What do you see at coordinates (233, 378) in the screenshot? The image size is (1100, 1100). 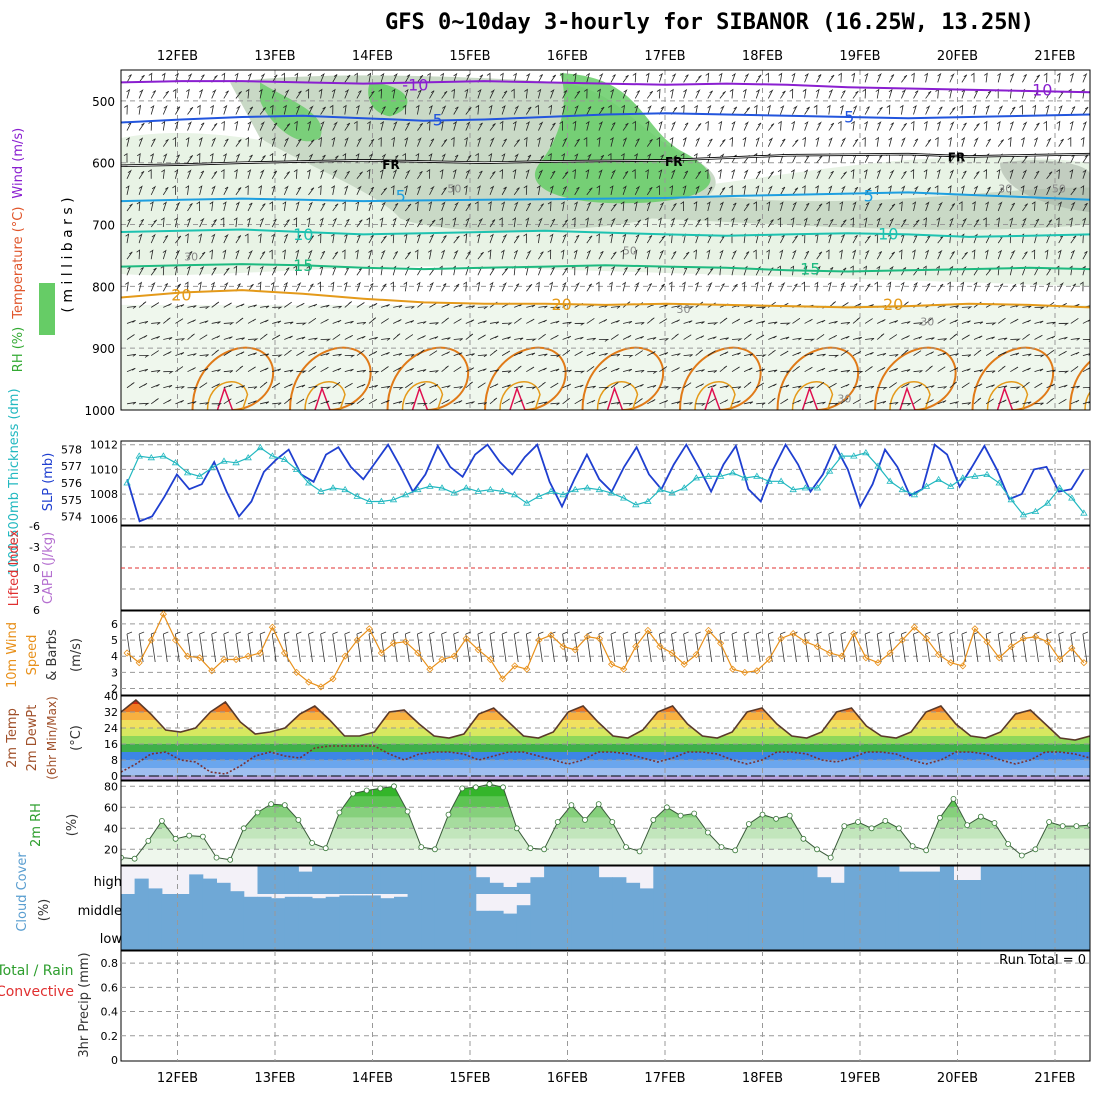 I see `isotherm-25-loop` at bounding box center [233, 378].